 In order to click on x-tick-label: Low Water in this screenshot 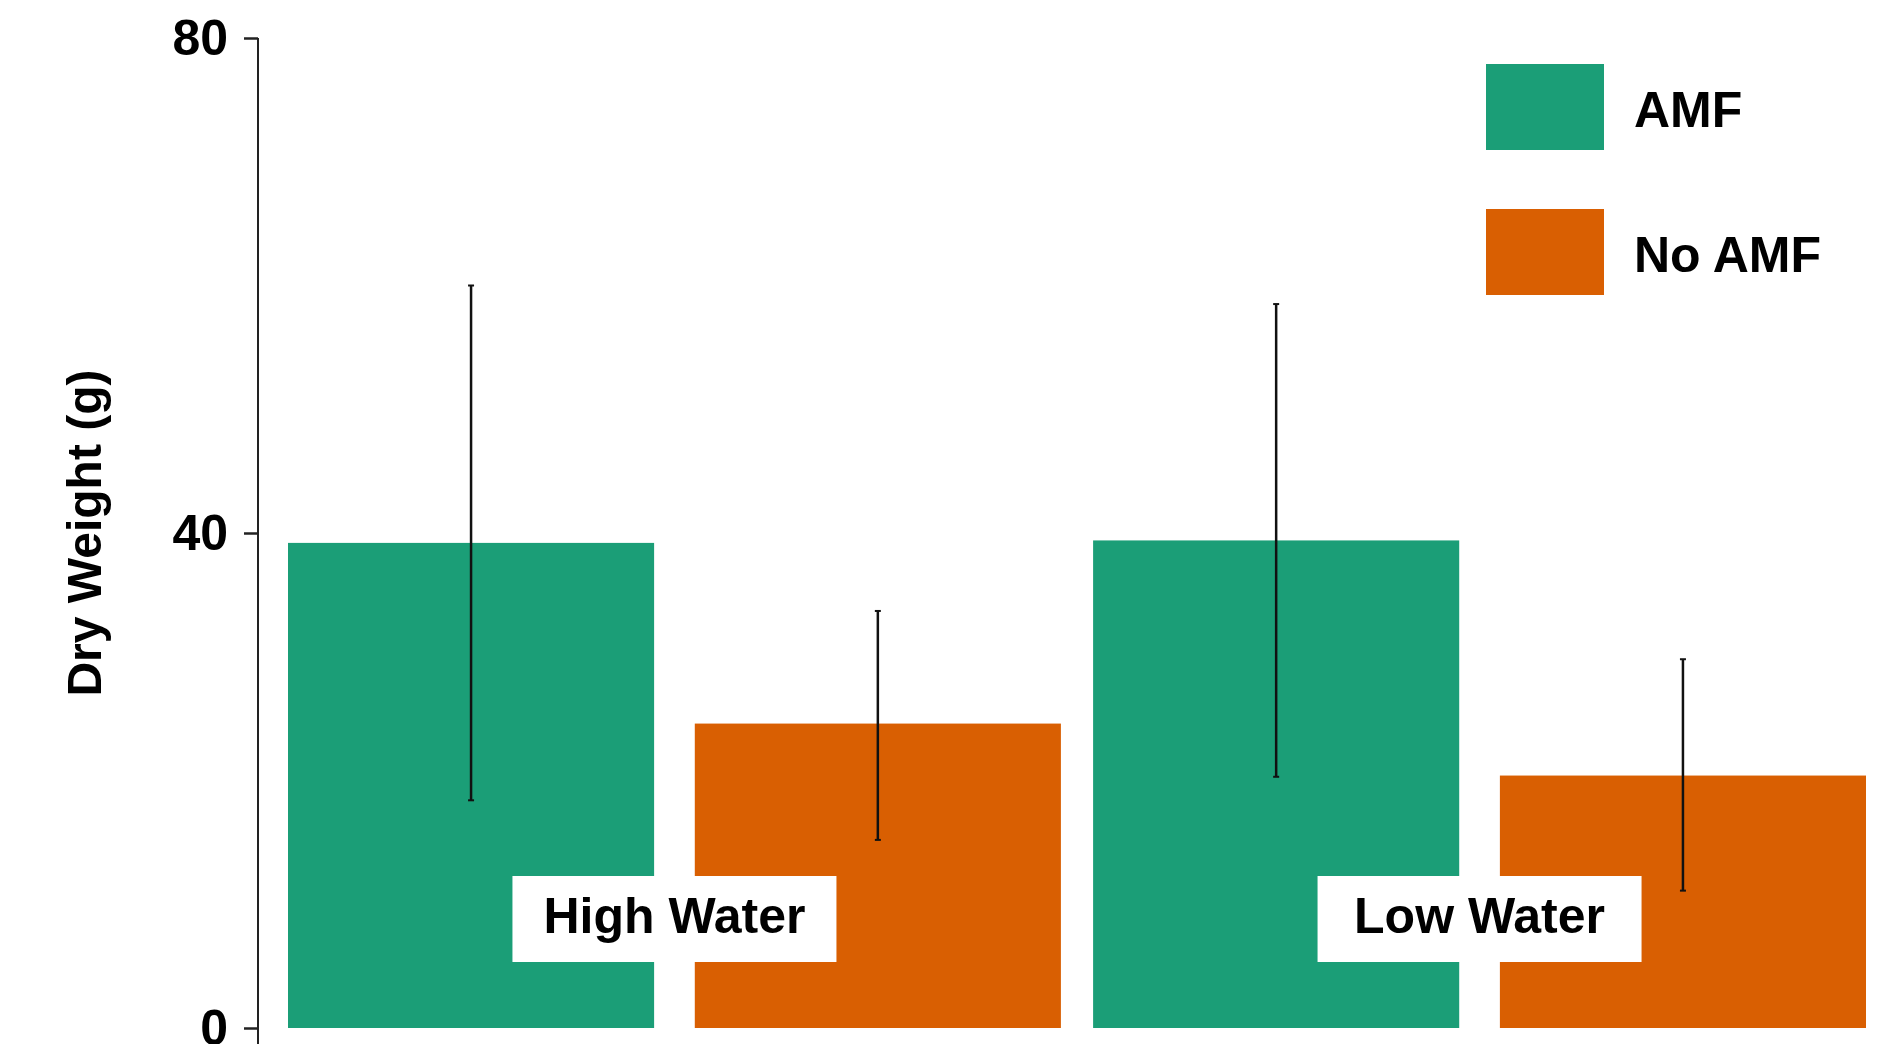, I will do `click(1480, 916)`.